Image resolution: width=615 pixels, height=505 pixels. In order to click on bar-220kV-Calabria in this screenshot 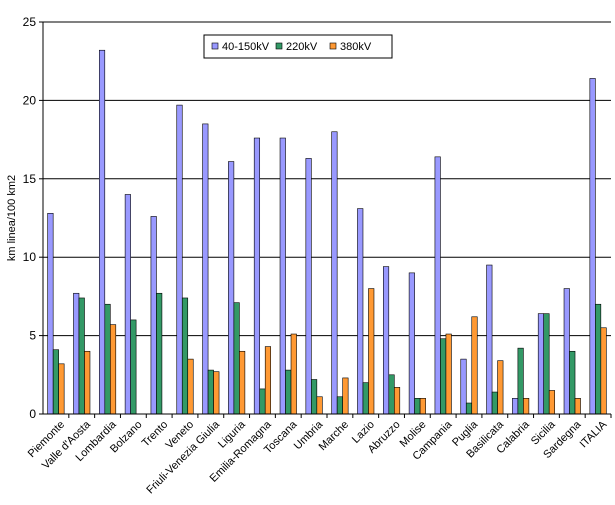, I will do `click(520, 381)`.